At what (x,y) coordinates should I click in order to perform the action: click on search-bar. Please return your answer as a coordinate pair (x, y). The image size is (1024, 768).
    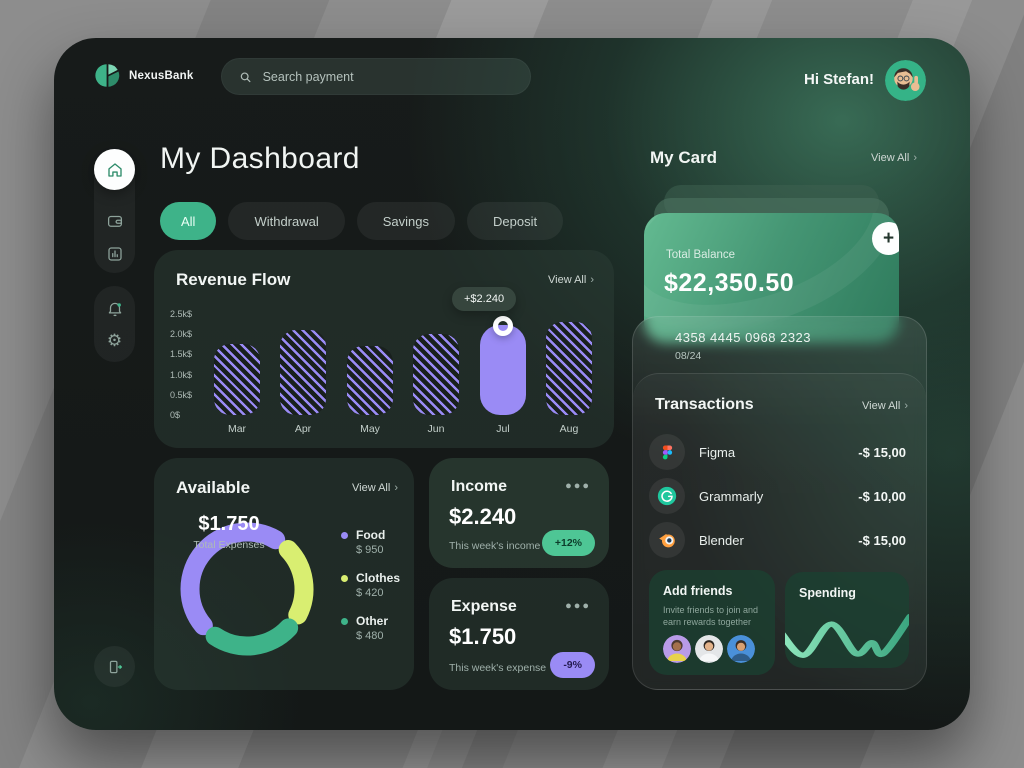
    Looking at the image, I should click on (376, 76).